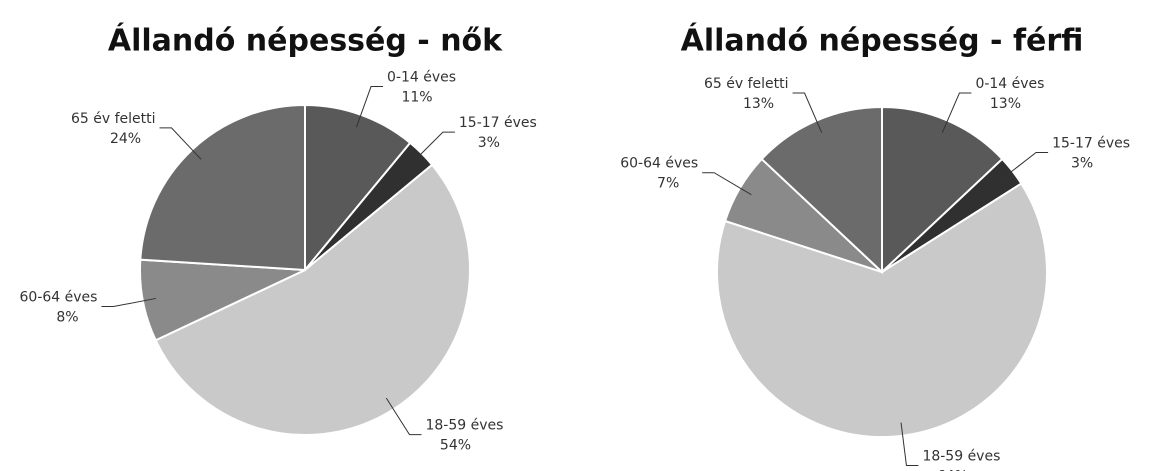  Describe the element at coordinates (668, 184) in the screenshot. I see `value-label: 7%` at that location.